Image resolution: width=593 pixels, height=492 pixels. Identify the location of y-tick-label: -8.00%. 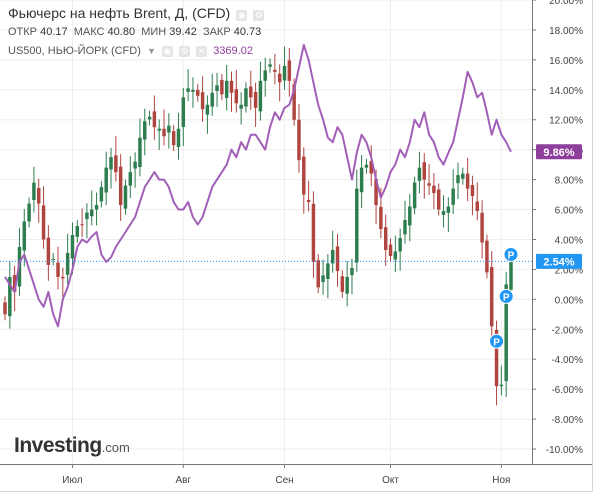
(567, 420).